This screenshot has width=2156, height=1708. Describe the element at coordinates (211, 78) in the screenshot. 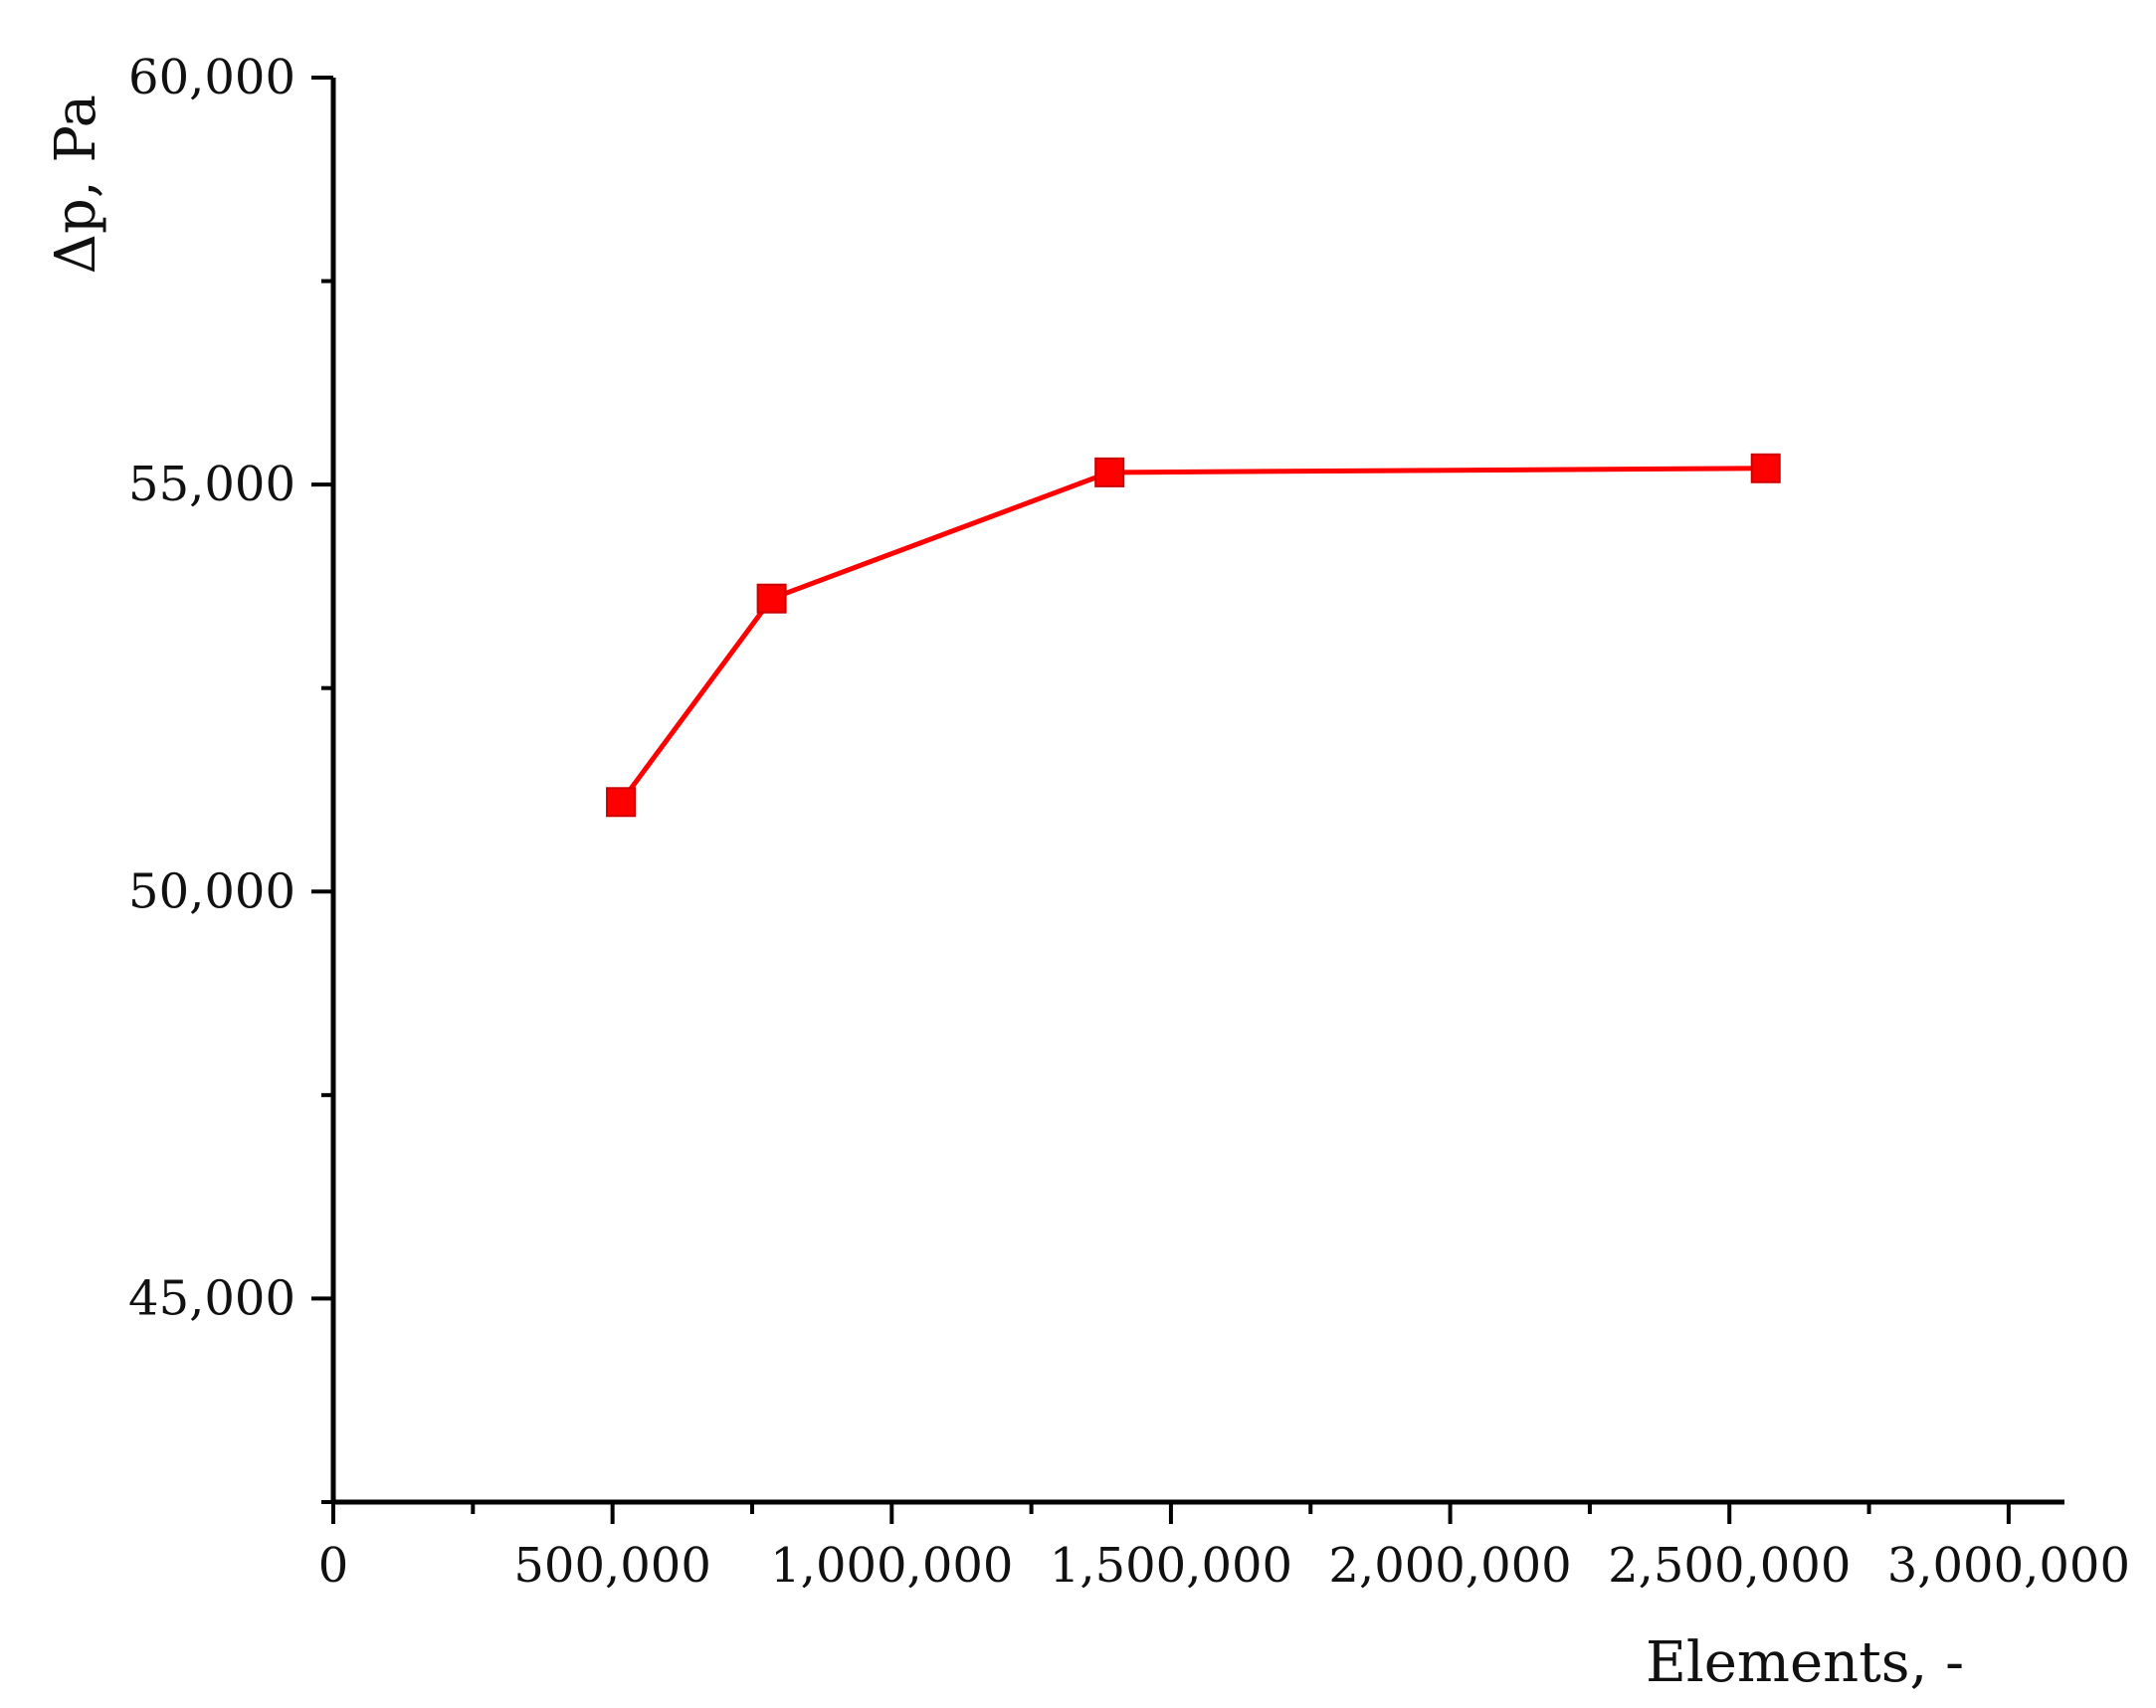

I see `y-tick-label: 60,000` at that location.